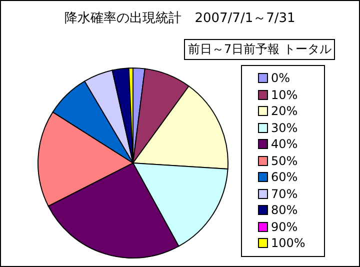 This screenshot has height=267, width=360. What do you see at coordinates (284, 95) in the screenshot?
I see `legend-label: 10%` at bounding box center [284, 95].